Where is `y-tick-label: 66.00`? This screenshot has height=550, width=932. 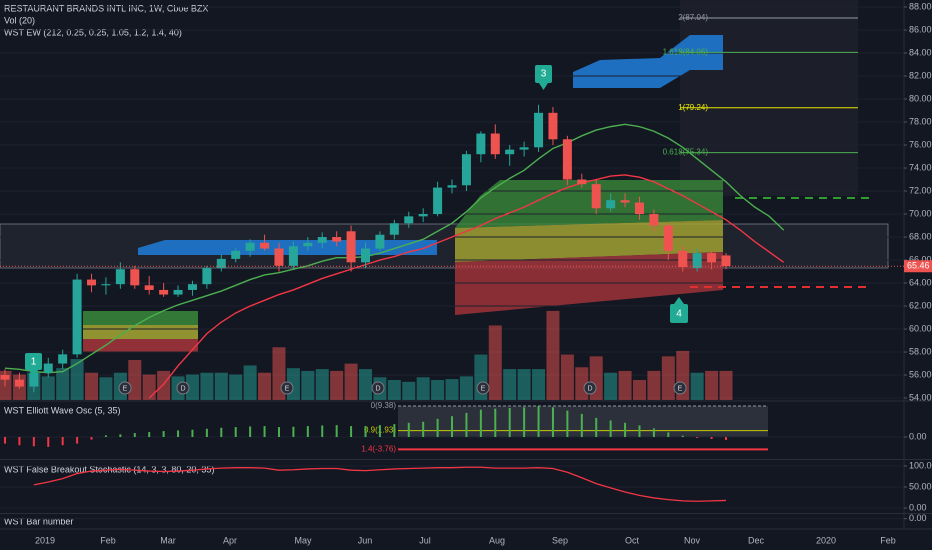
y-tick-label: 66.00 is located at coordinates (920, 259).